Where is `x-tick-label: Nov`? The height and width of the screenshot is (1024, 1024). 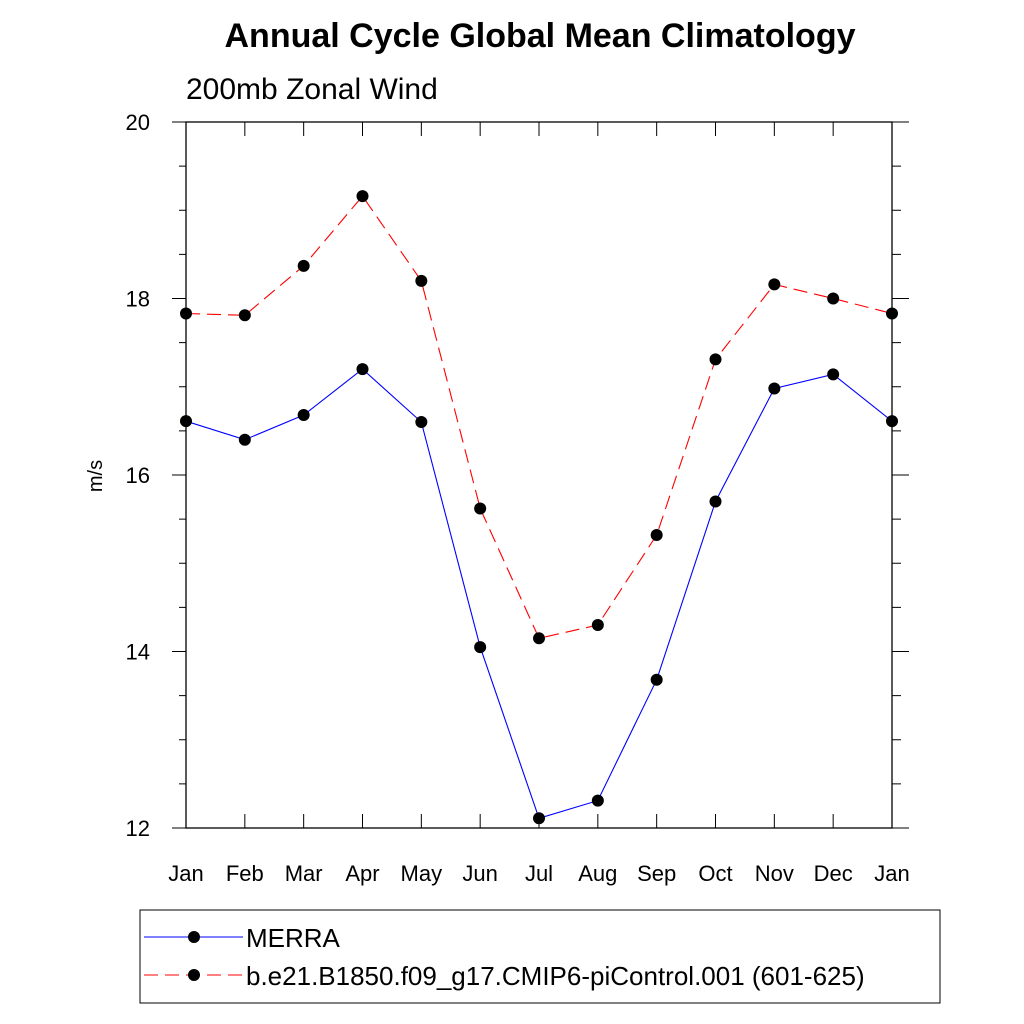 x-tick-label: Nov is located at coordinates (774, 873).